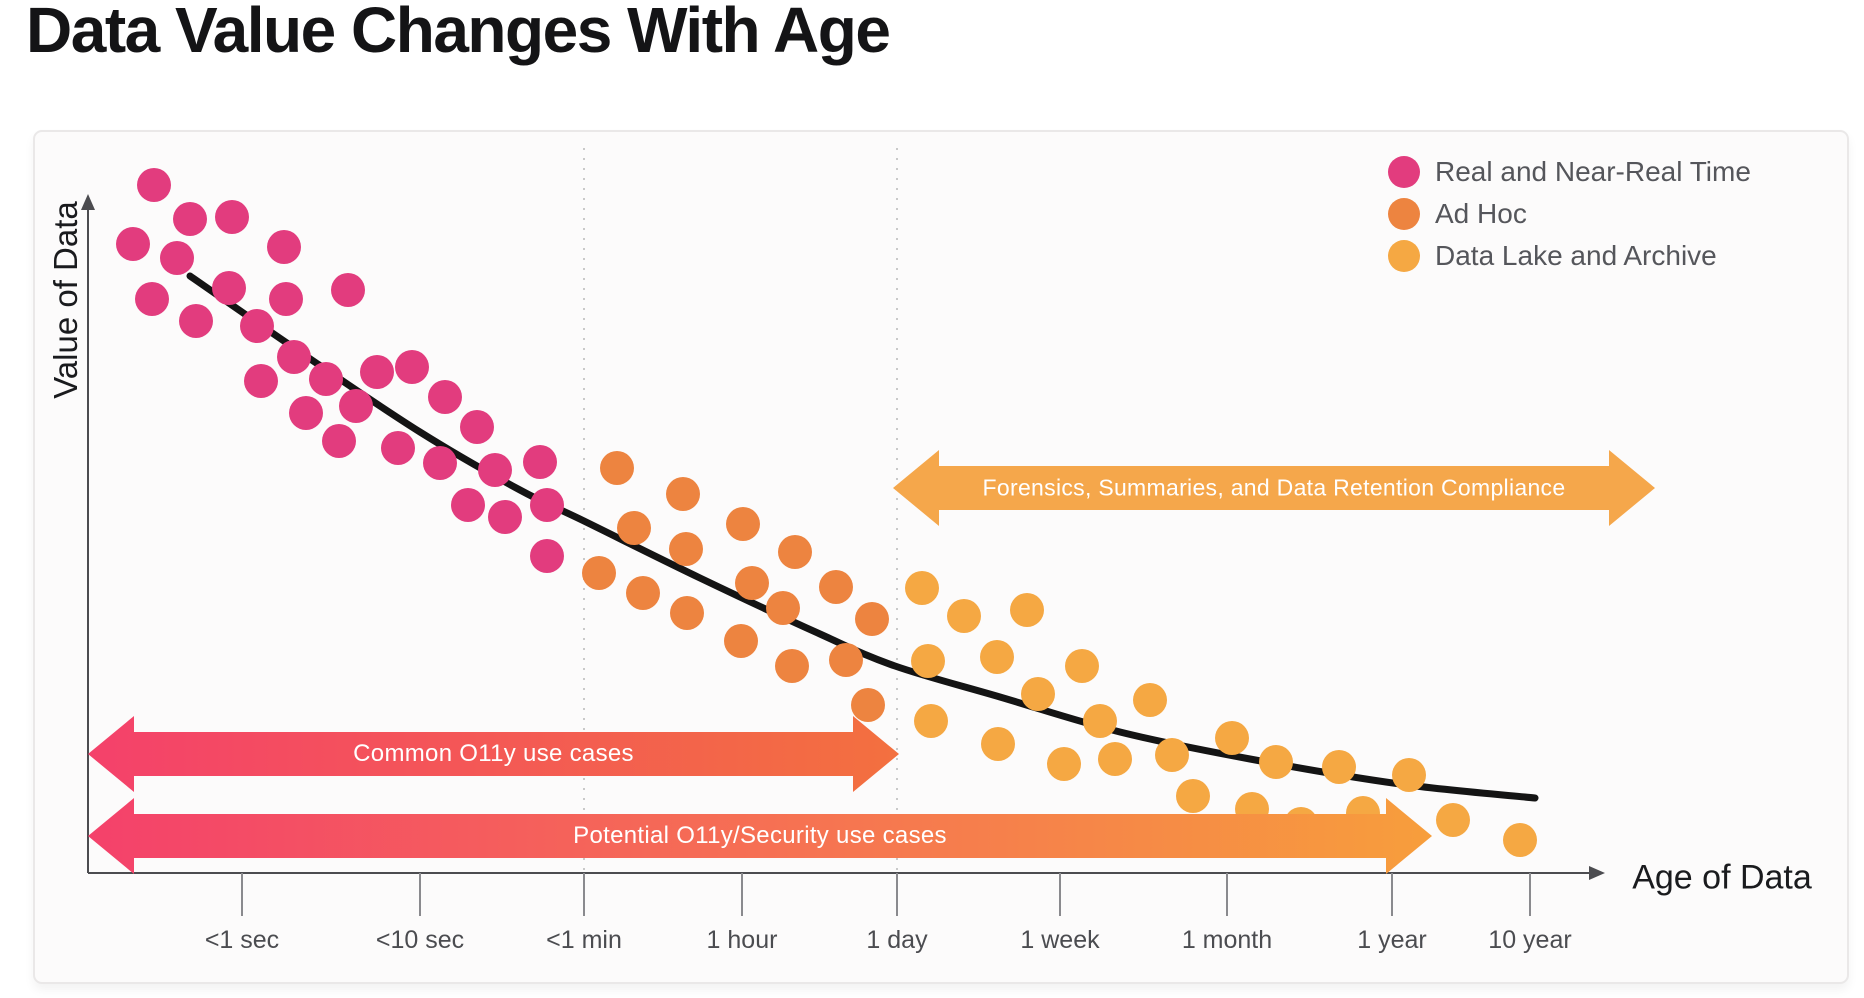  What do you see at coordinates (584, 940) in the screenshot?
I see `x-tick-label: <1 min` at bounding box center [584, 940].